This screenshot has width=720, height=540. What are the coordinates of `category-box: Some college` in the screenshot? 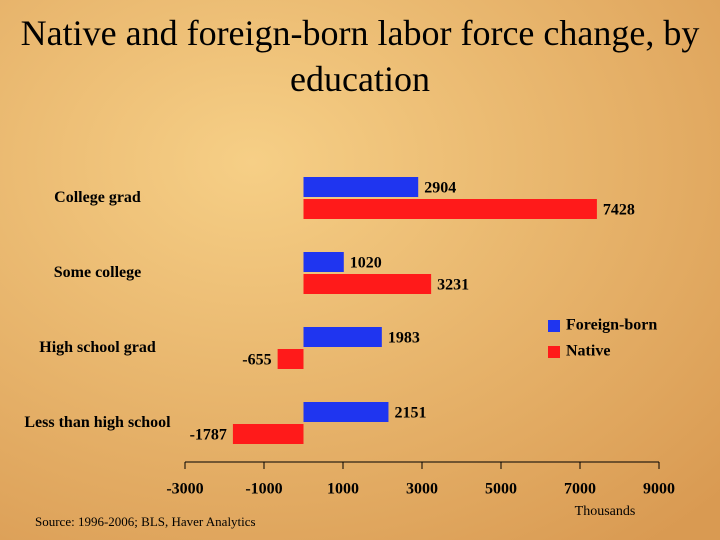 It's located at (97, 272).